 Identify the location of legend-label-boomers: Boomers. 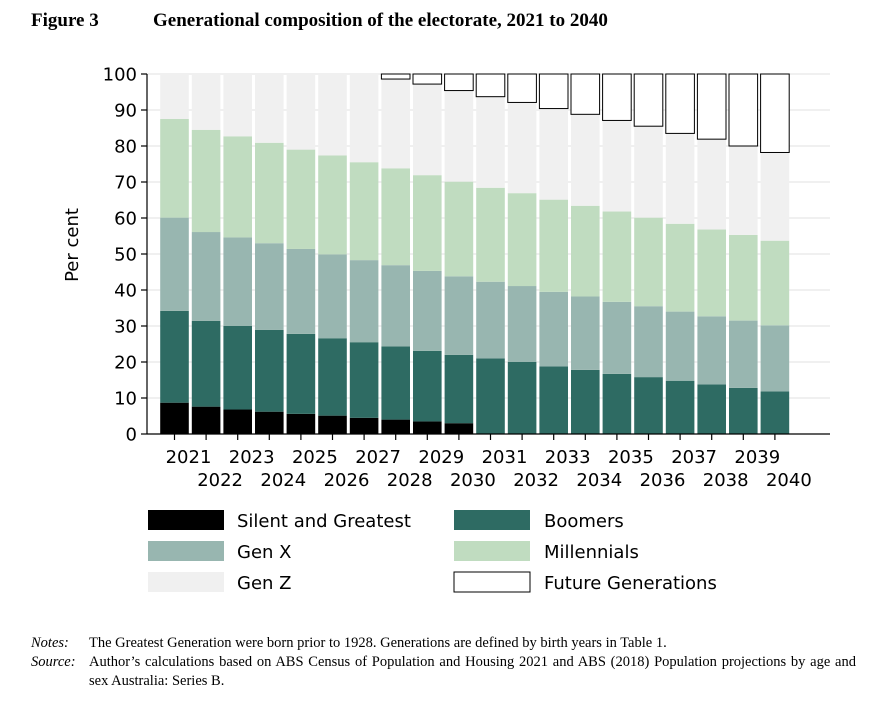
(584, 521).